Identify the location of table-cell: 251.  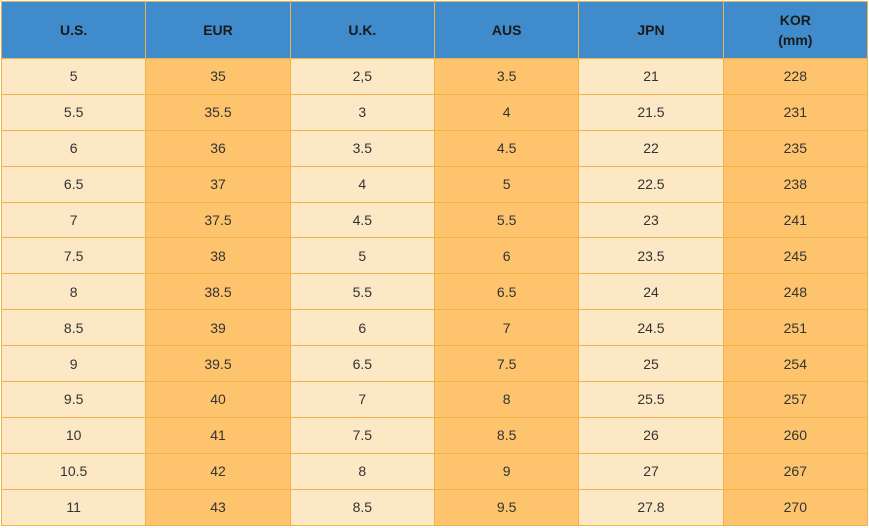
(795, 328).